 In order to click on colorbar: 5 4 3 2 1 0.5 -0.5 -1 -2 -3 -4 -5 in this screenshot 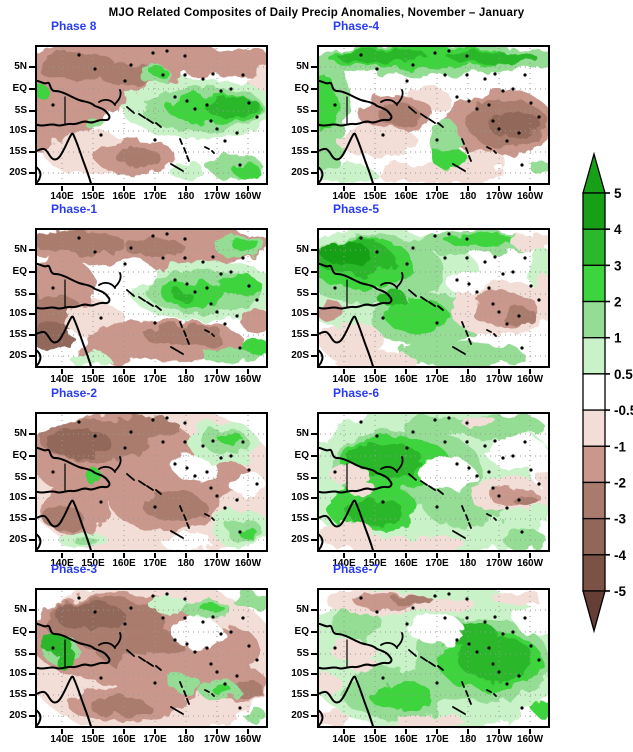, I will do `click(607, 392)`.